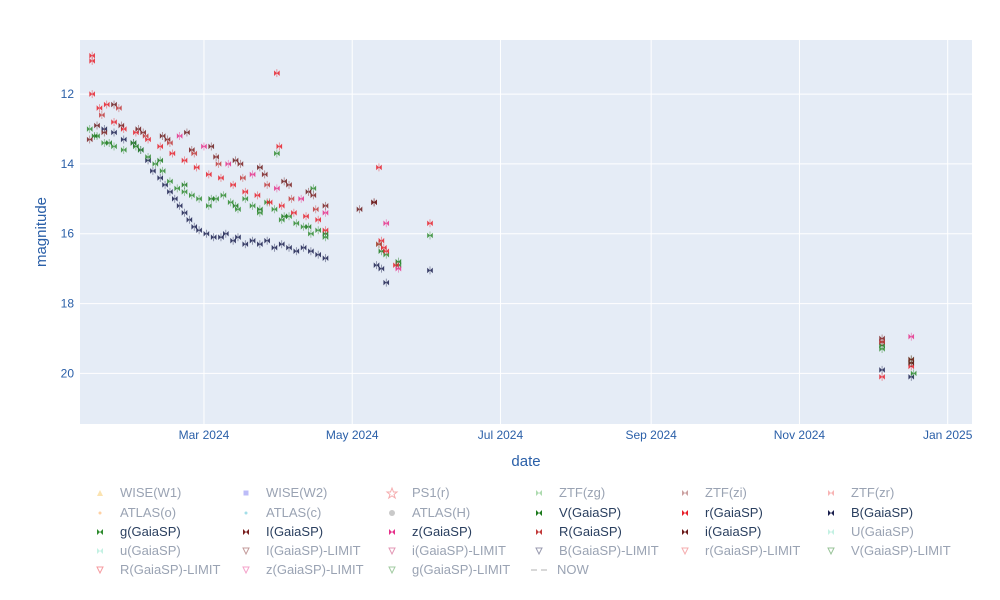  I want to click on x-tick-label: Jul 2024, so click(501, 435).